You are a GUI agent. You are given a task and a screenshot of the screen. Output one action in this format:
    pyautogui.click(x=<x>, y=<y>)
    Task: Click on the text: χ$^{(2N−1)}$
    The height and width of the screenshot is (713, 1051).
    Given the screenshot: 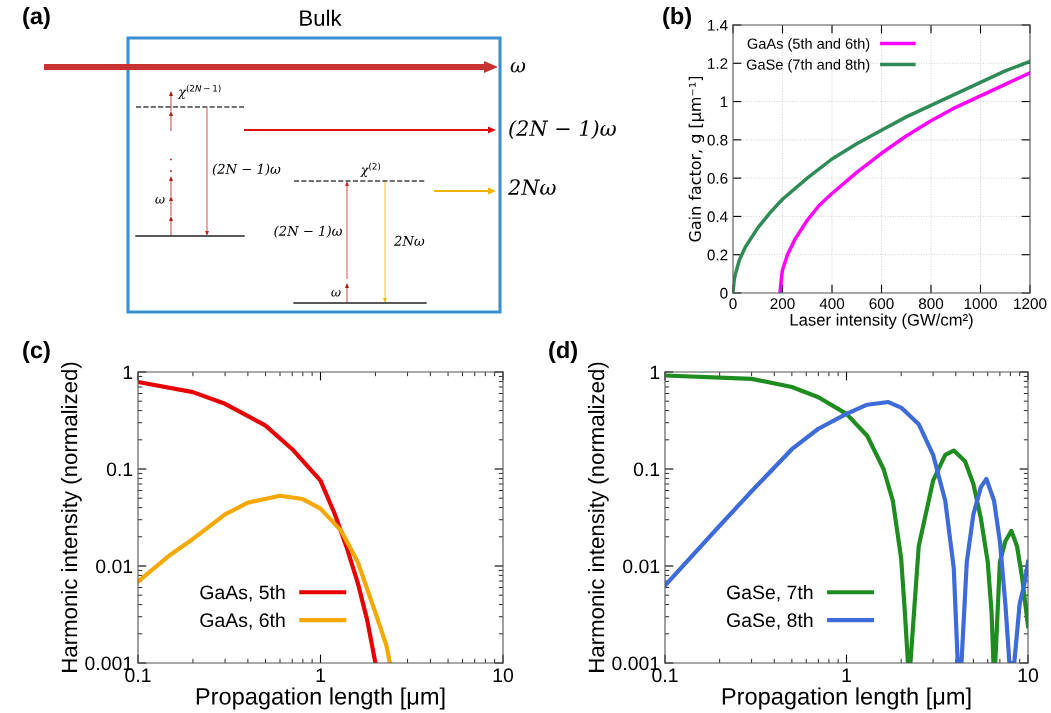 What is the action you would take?
    pyautogui.click(x=199, y=92)
    